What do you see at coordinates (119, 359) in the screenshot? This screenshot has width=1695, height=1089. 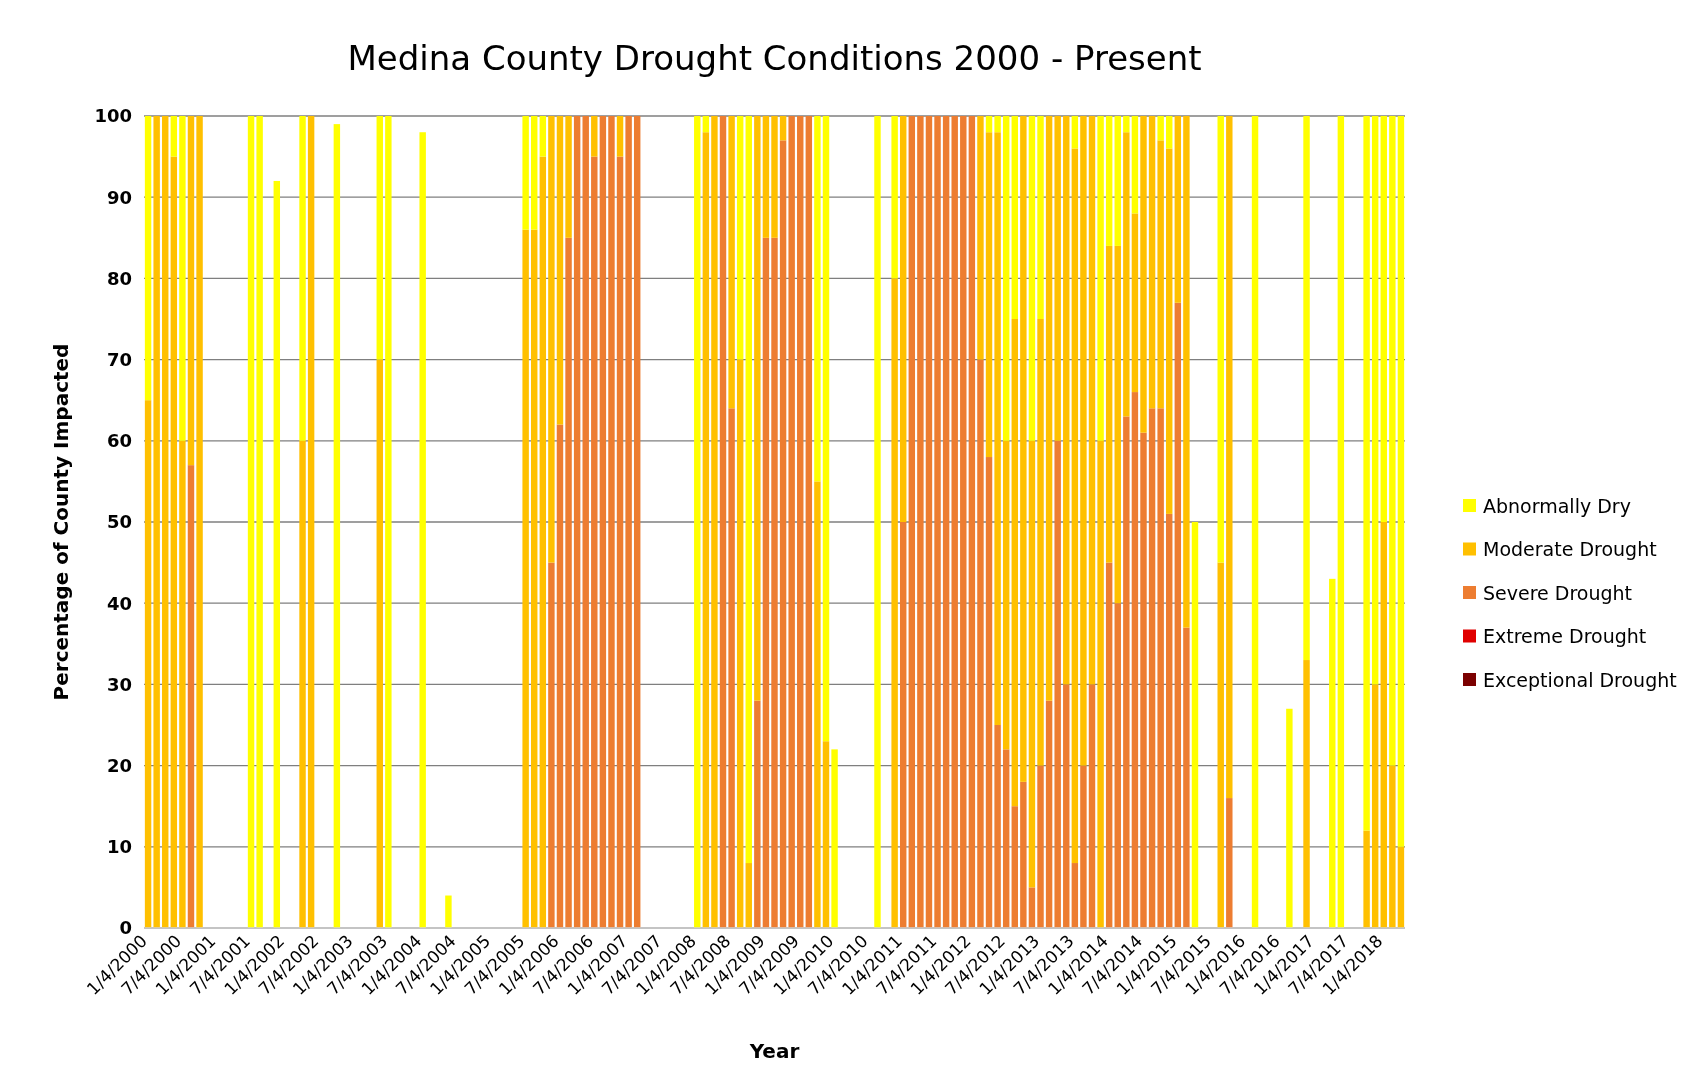 I see `y-tick-label: 70` at bounding box center [119, 359].